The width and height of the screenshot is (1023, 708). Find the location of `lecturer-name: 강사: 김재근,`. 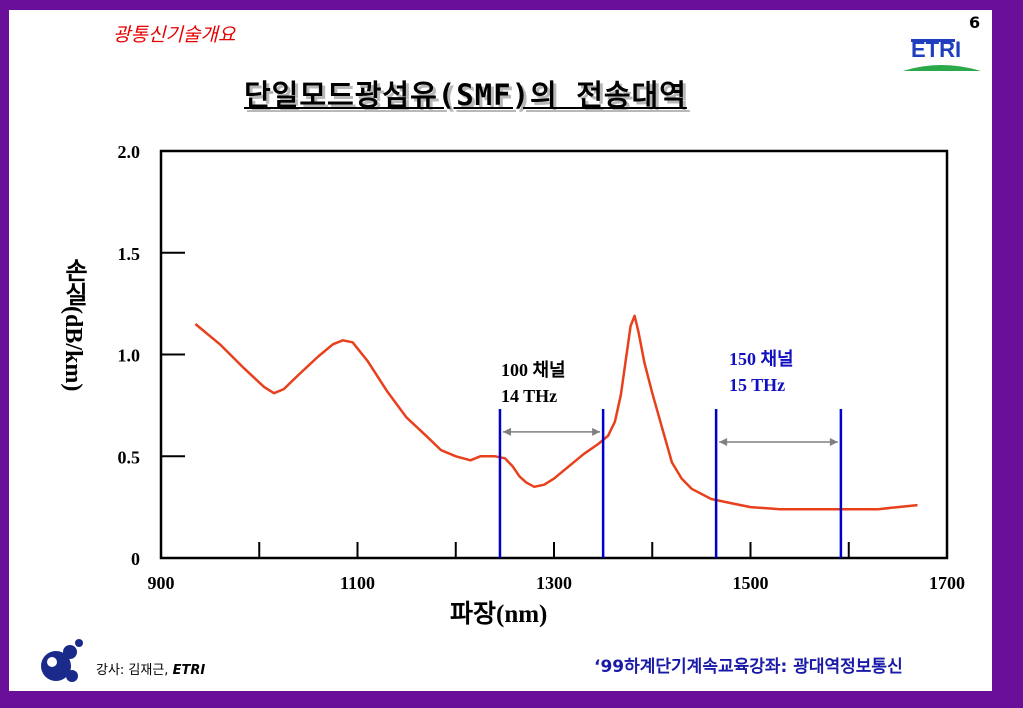

lecturer-name: 강사: 김재근, is located at coordinates (132, 670).